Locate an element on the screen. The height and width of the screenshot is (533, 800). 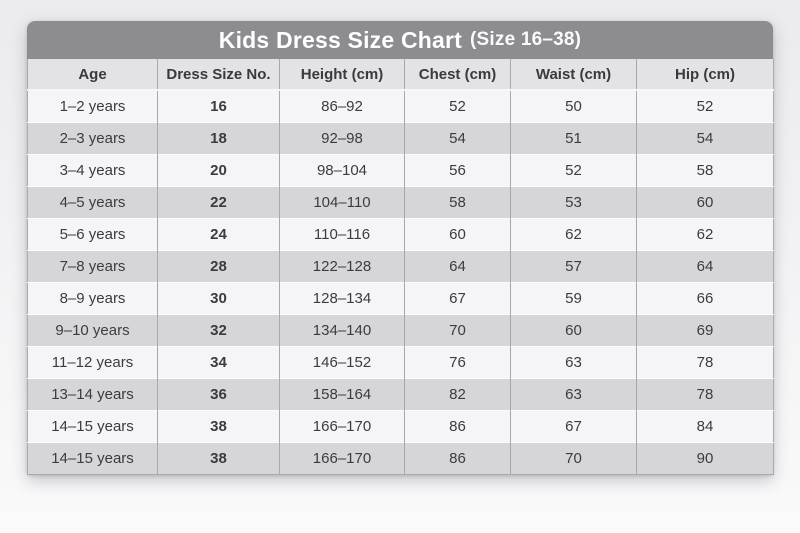
cell-waist: 60 is located at coordinates (573, 329).